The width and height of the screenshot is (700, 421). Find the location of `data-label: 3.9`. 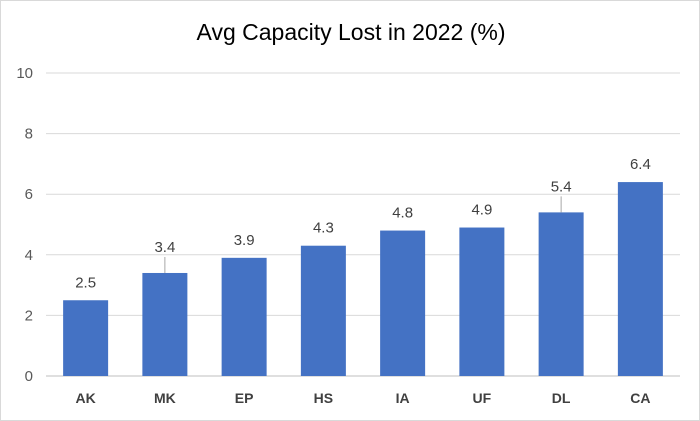

data-label: 3.9 is located at coordinates (244, 240).